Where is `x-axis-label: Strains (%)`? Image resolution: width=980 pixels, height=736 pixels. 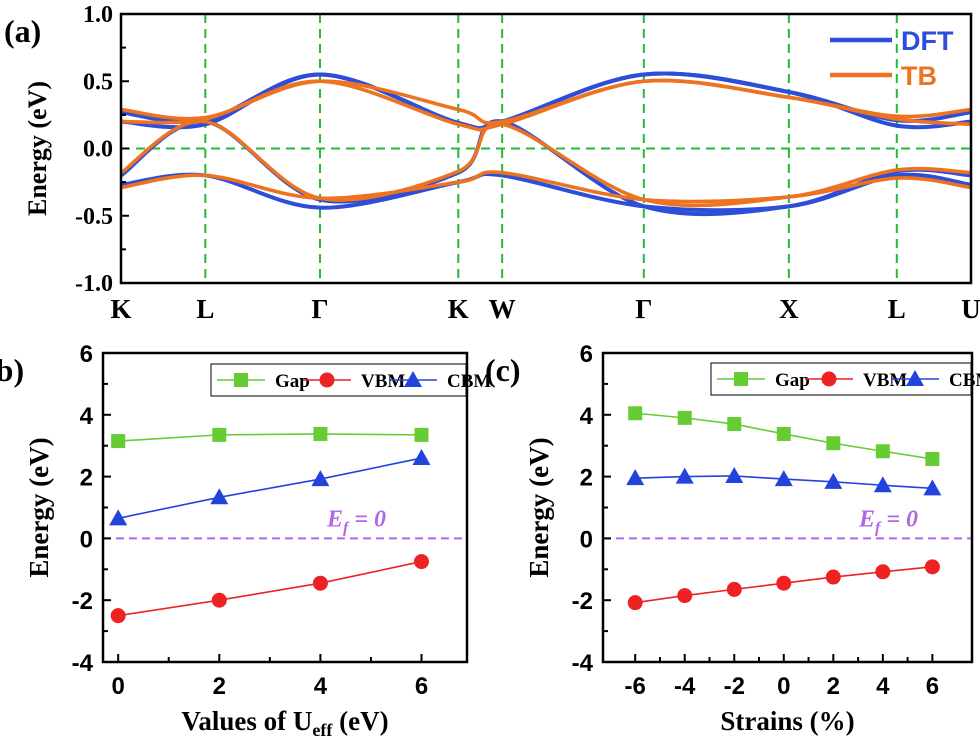 x-axis-label: Strains (%) is located at coordinates (787, 721).